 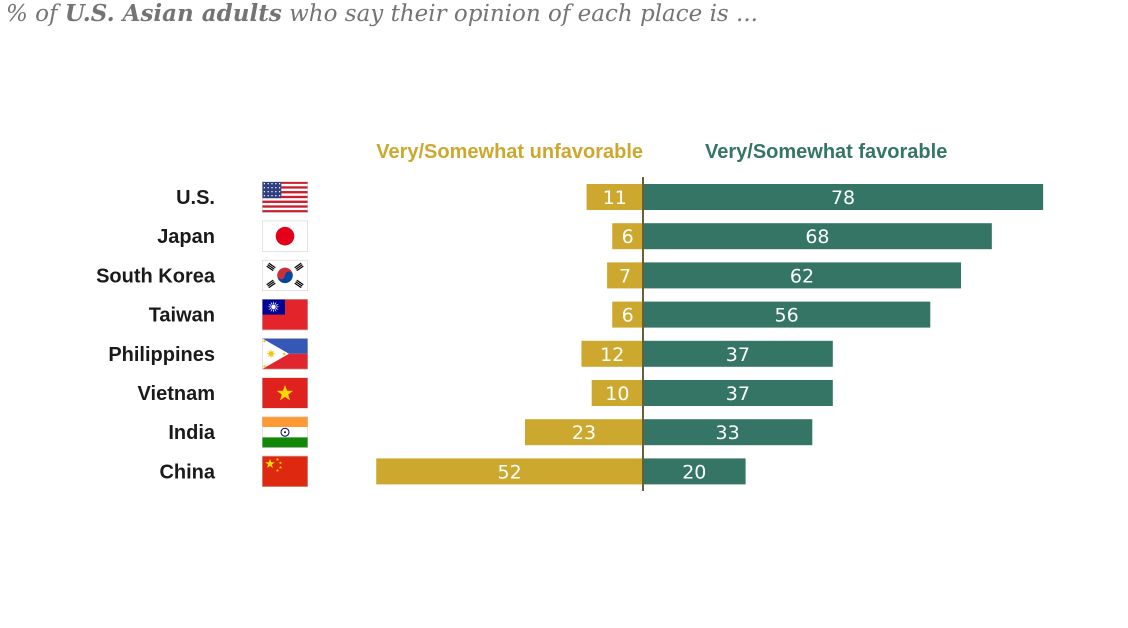 What do you see at coordinates (182, 316) in the screenshot?
I see `category-label: Taiwan` at bounding box center [182, 316].